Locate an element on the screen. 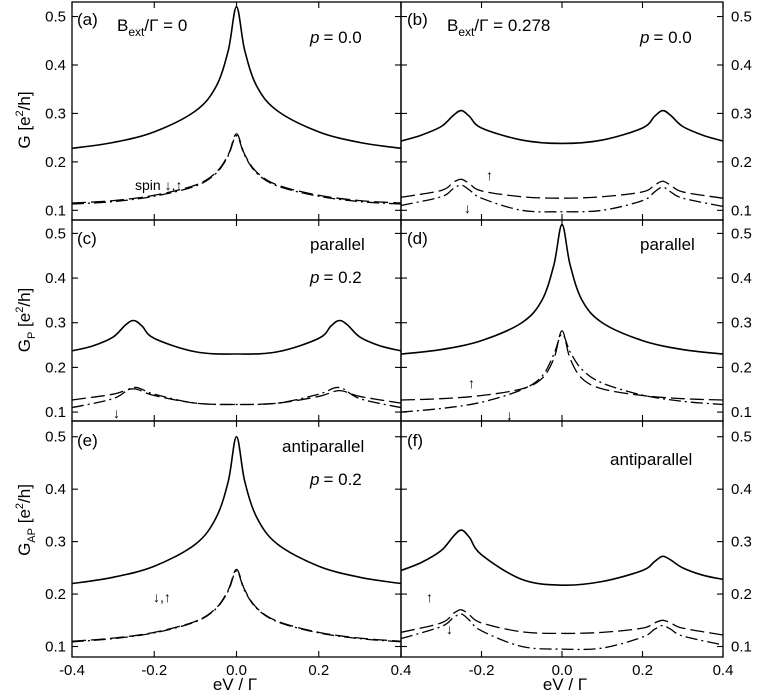 The height and width of the screenshot is (696, 763). series-dashed-d is located at coordinates (562, 365).